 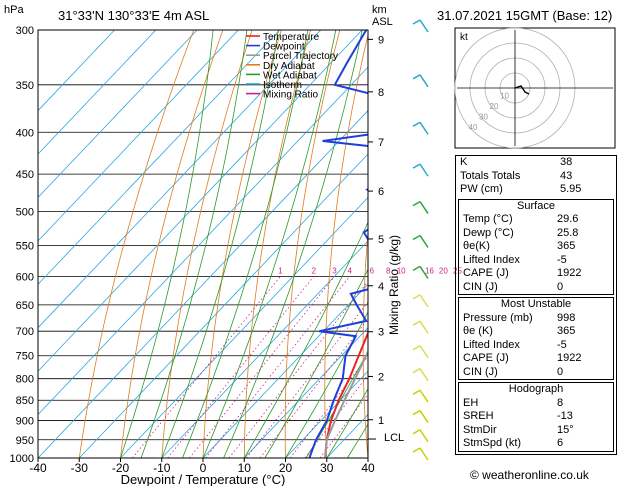 I want to click on lcl-label: LCL, so click(x=394, y=438).